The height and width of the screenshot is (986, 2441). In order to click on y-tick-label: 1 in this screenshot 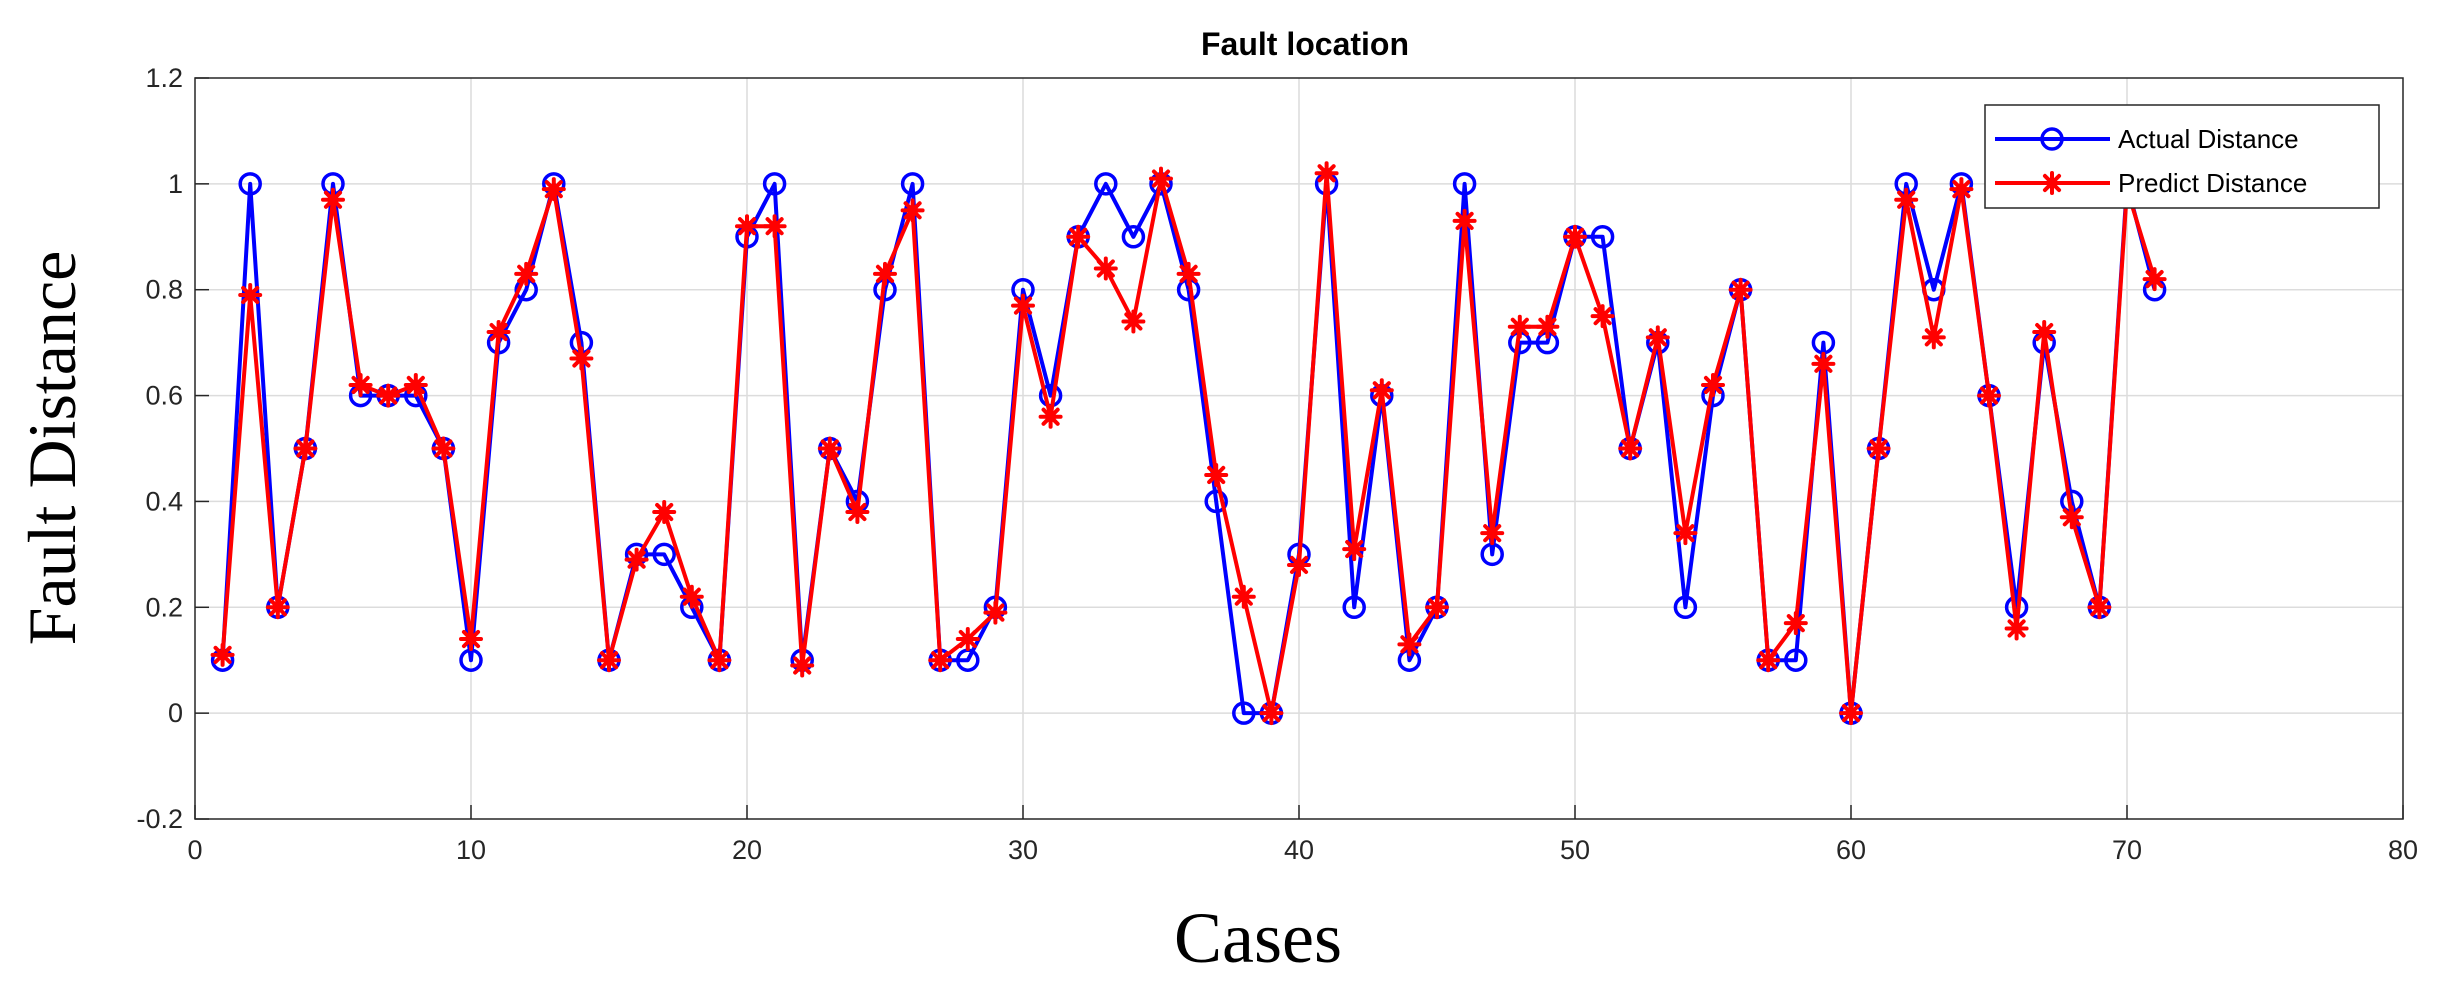, I will do `click(175, 184)`.